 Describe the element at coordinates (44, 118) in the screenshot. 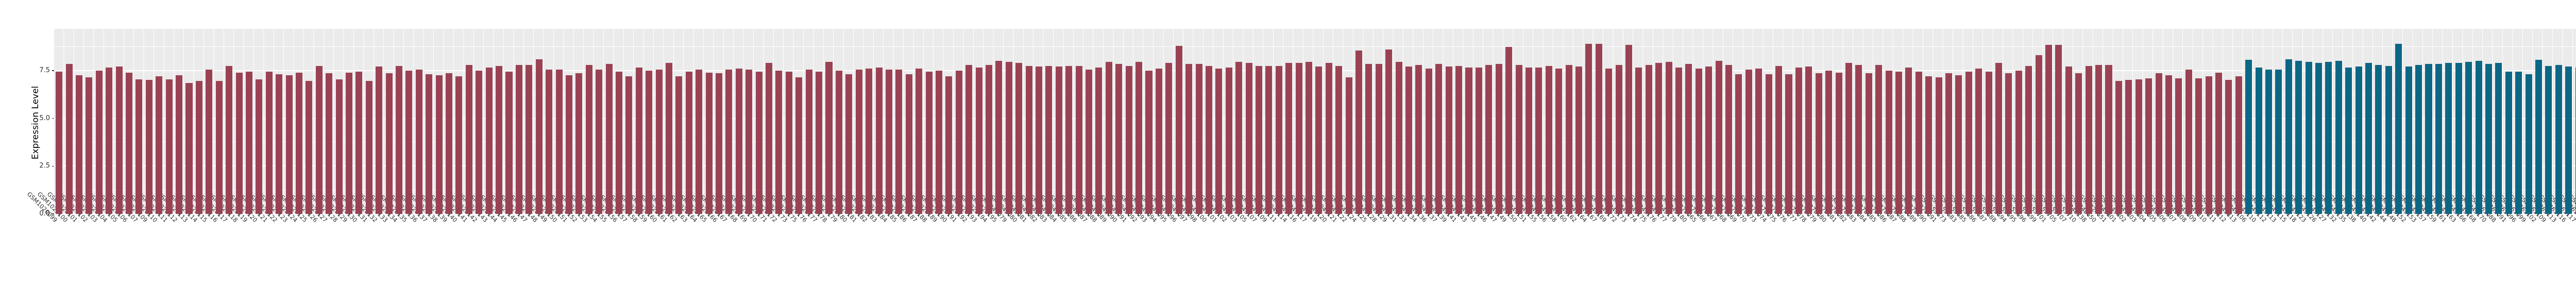

I see `y-tick-label: 5.0` at that location.